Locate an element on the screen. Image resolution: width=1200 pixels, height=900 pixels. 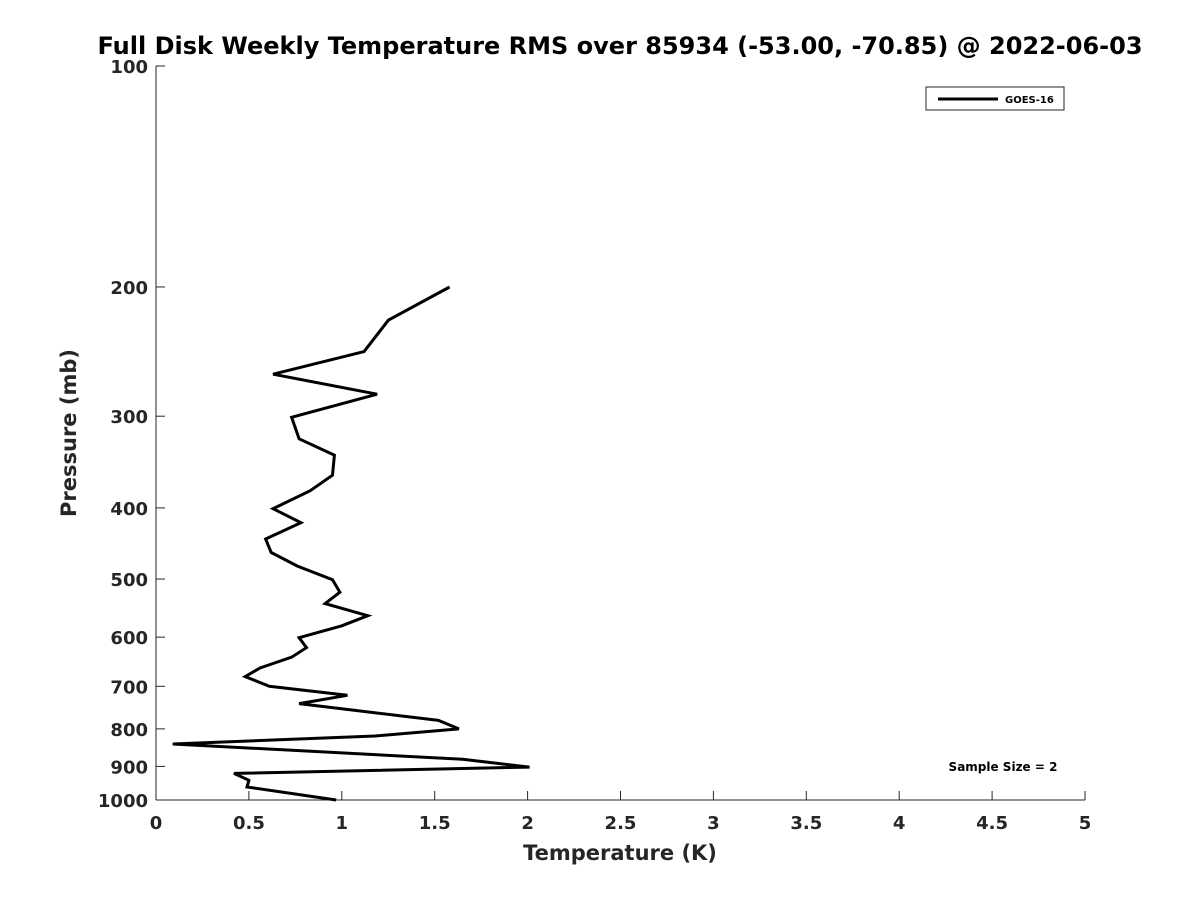
x-tick-label: 2 is located at coordinates (527, 823).